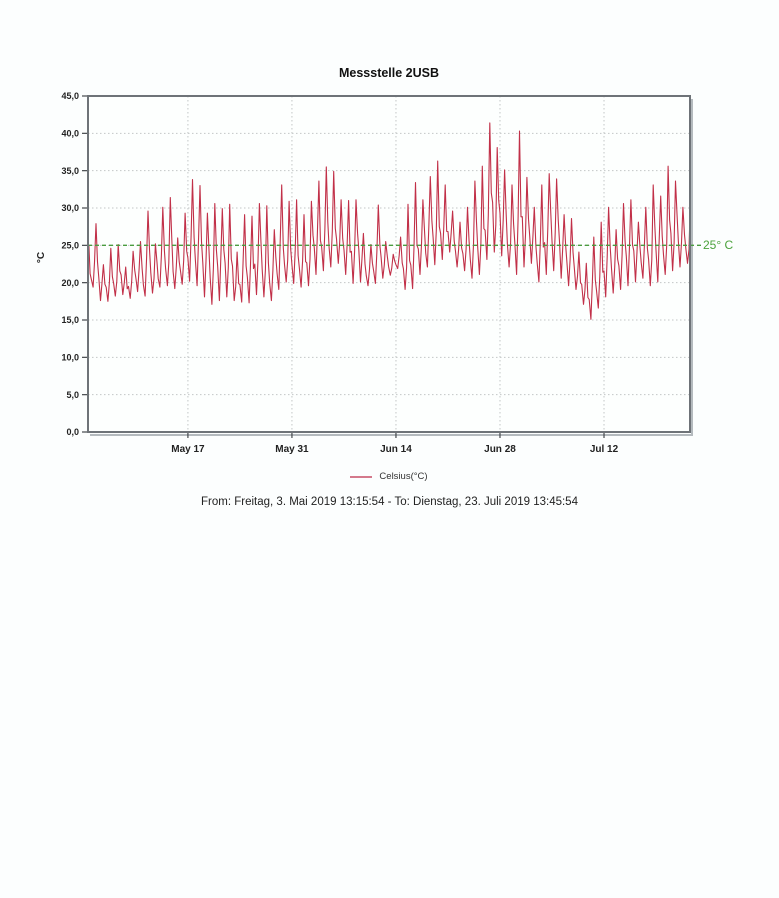 This screenshot has width=779, height=898. Describe the element at coordinates (70, 283) in the screenshot. I see `svg-text: 20,0` at that location.